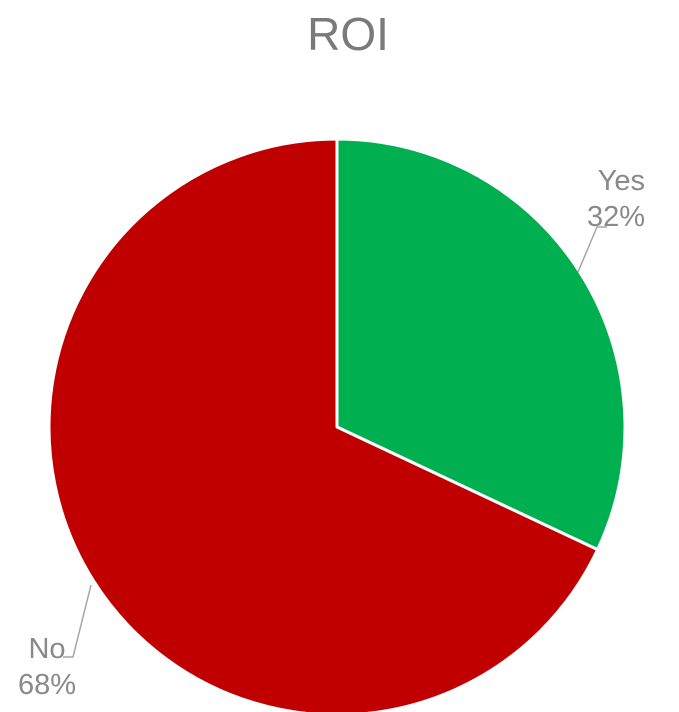 The height and width of the screenshot is (712, 679). I want to click on leader-line-no, so click(77, 621).